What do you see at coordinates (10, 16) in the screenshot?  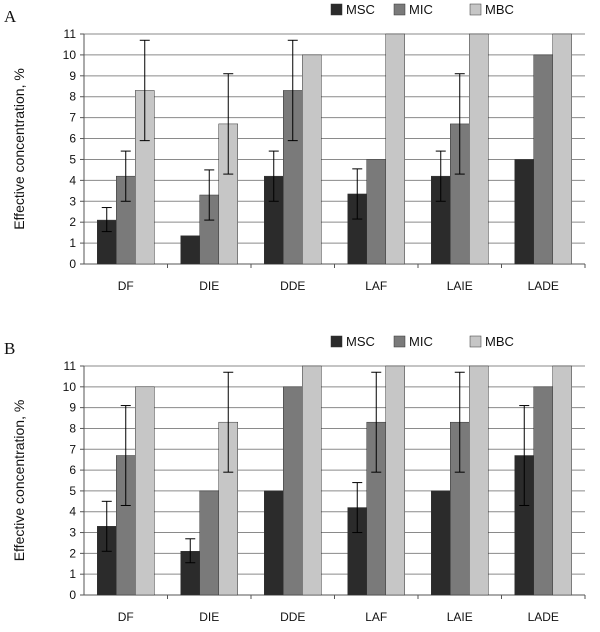 I see `panel-label: A` at bounding box center [10, 16].